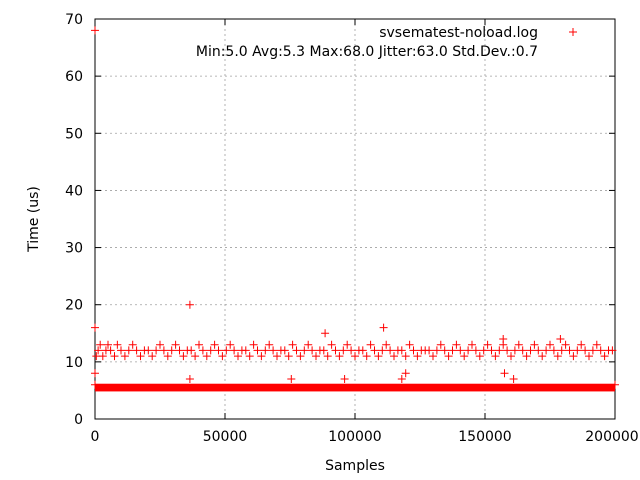 This screenshot has height=480, width=640. Describe the element at coordinates (355, 466) in the screenshot. I see `x-axis-label: Samples` at that location.